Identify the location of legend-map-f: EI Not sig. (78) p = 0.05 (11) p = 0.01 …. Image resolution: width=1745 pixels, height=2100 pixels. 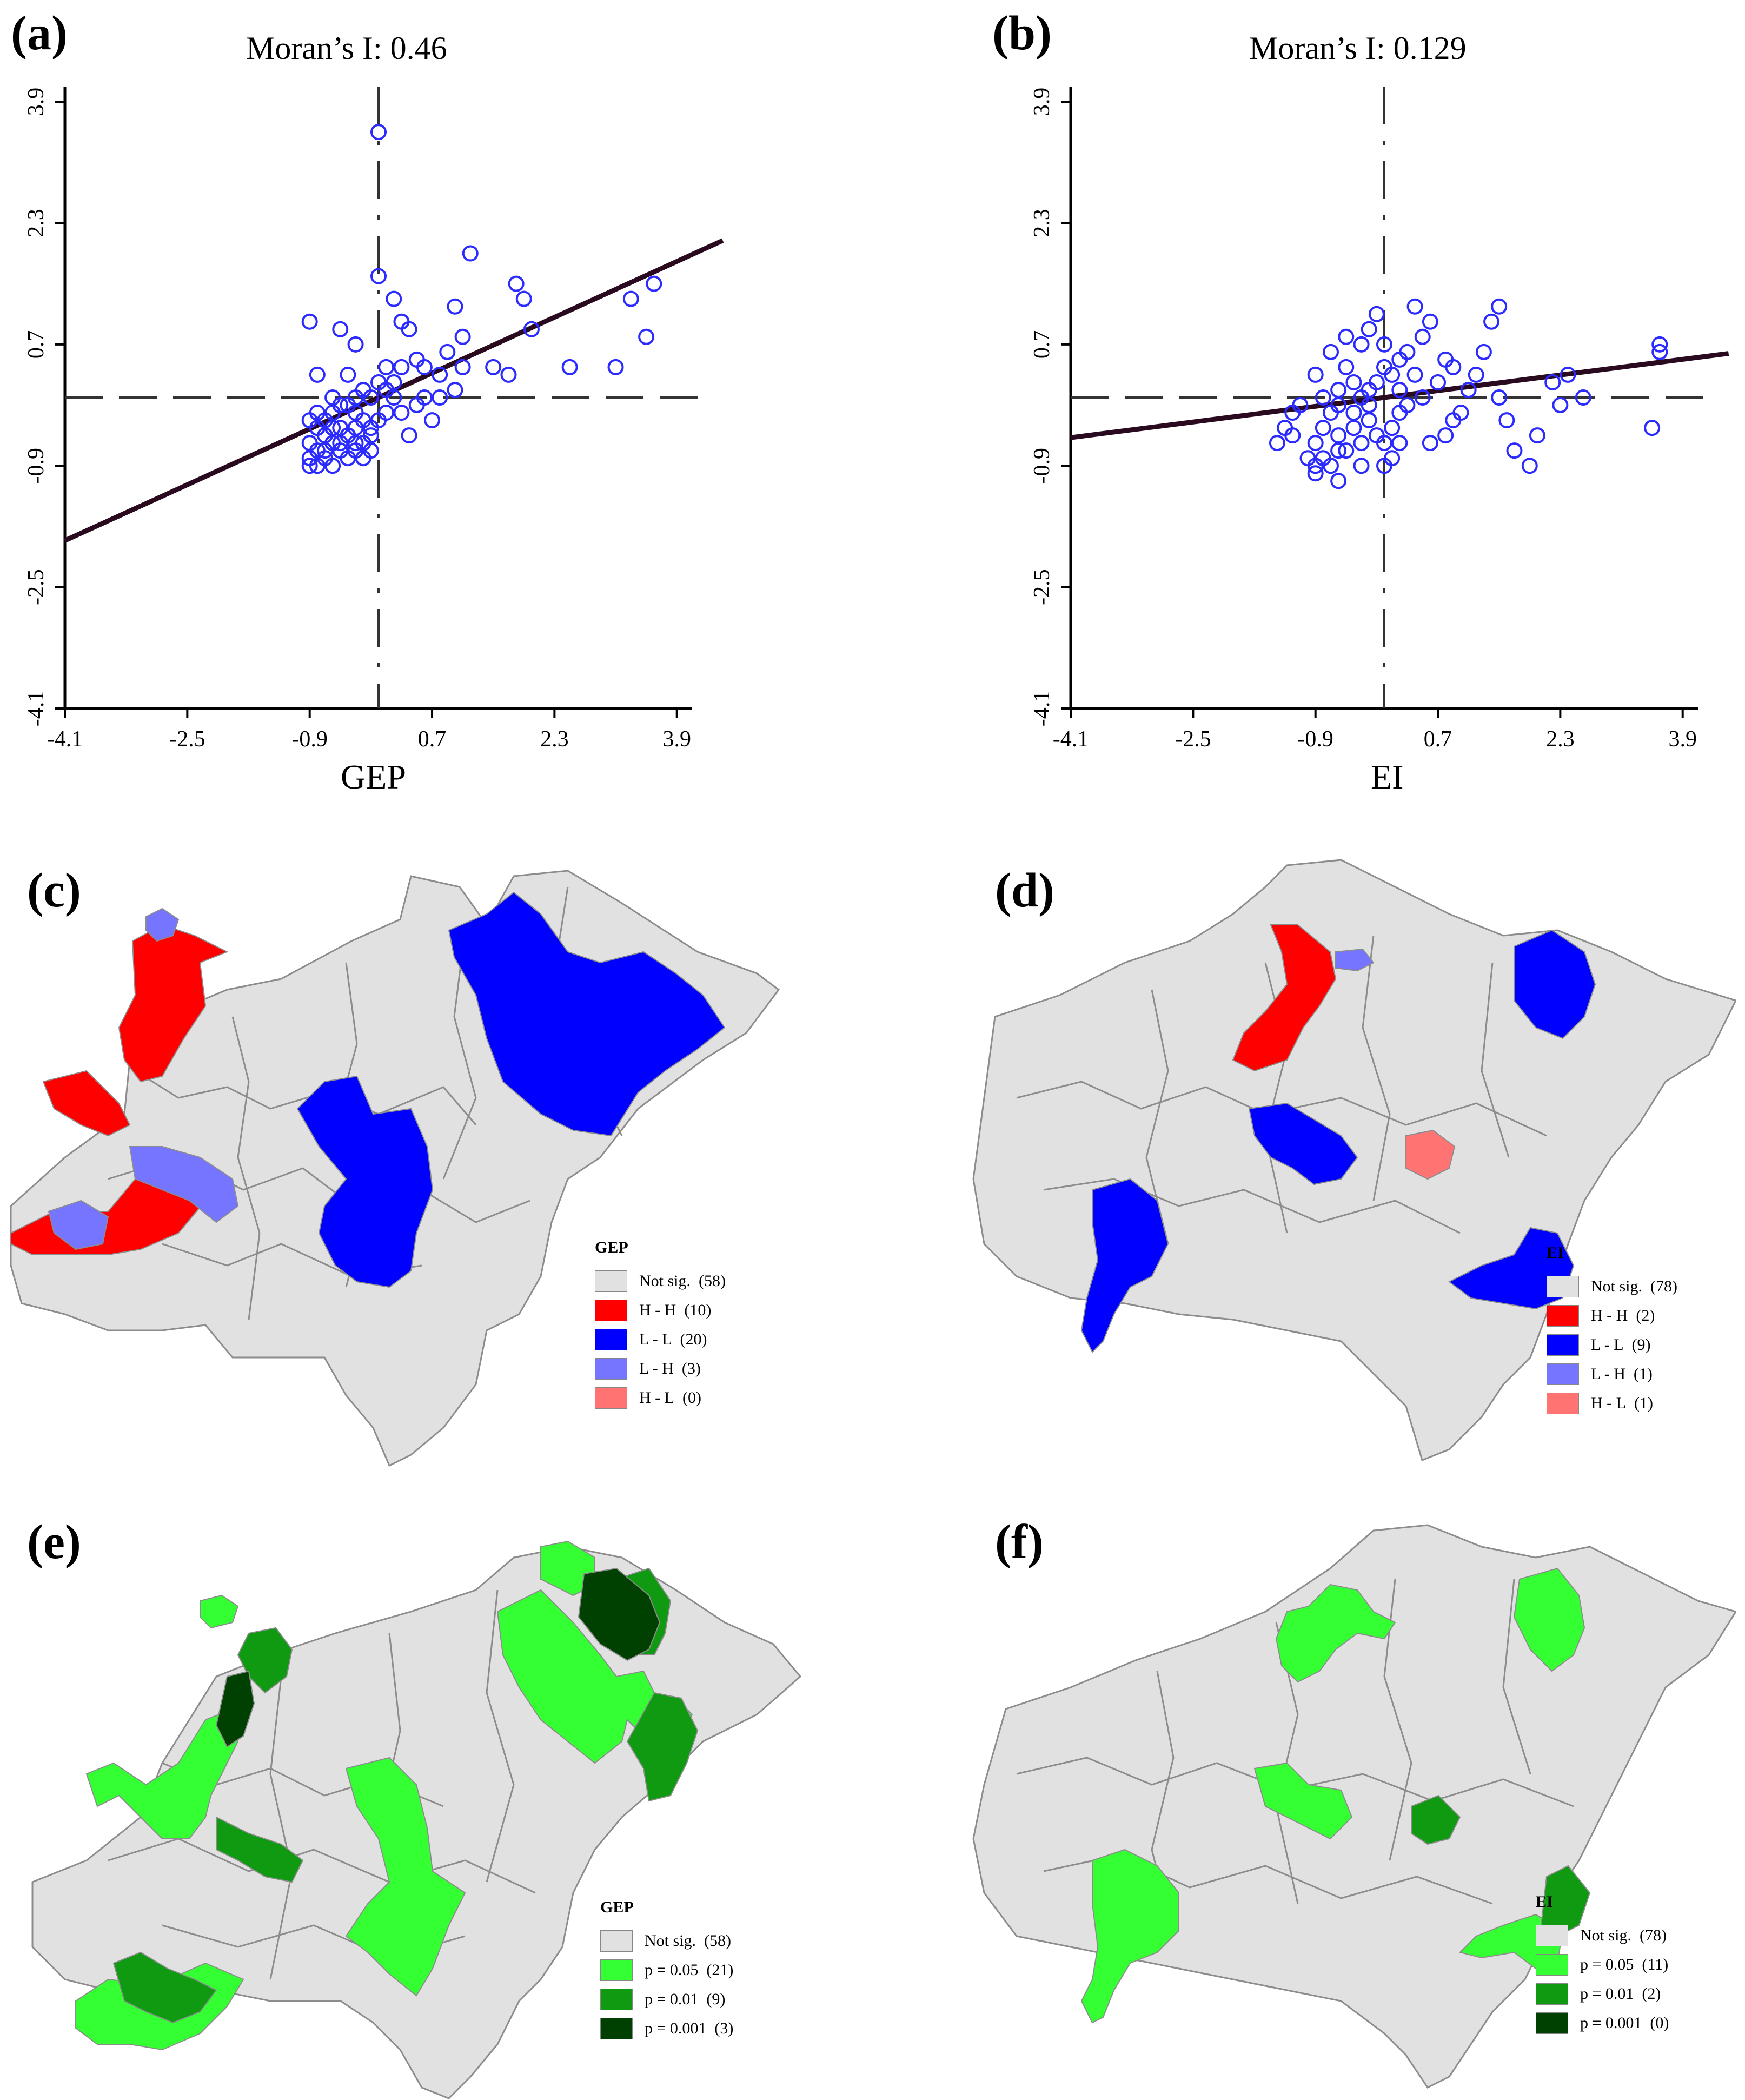
(1602, 1966).